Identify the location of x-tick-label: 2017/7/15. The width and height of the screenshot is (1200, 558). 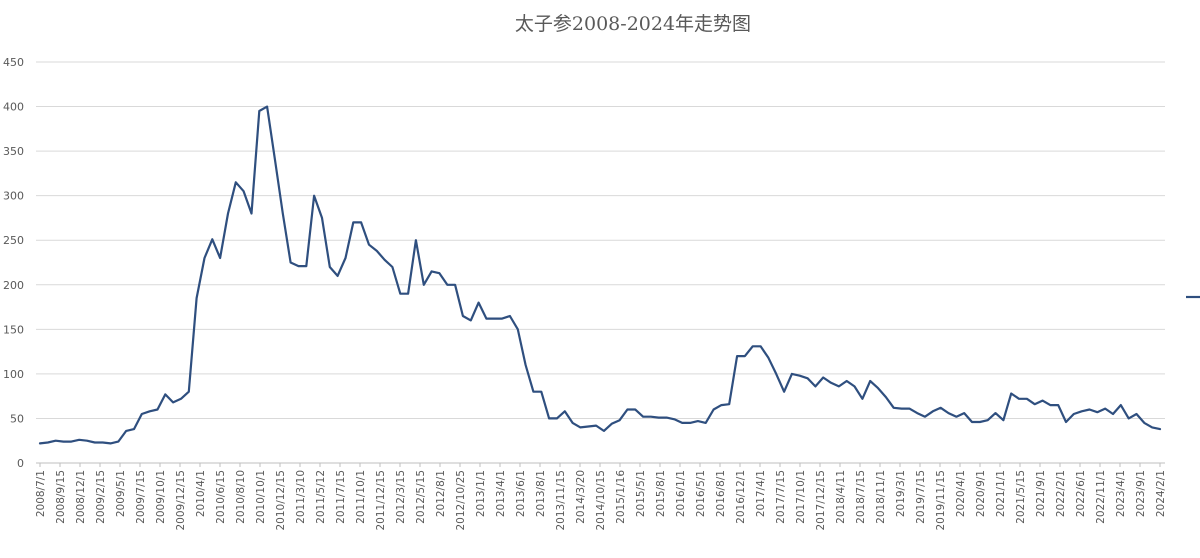
(781, 497).